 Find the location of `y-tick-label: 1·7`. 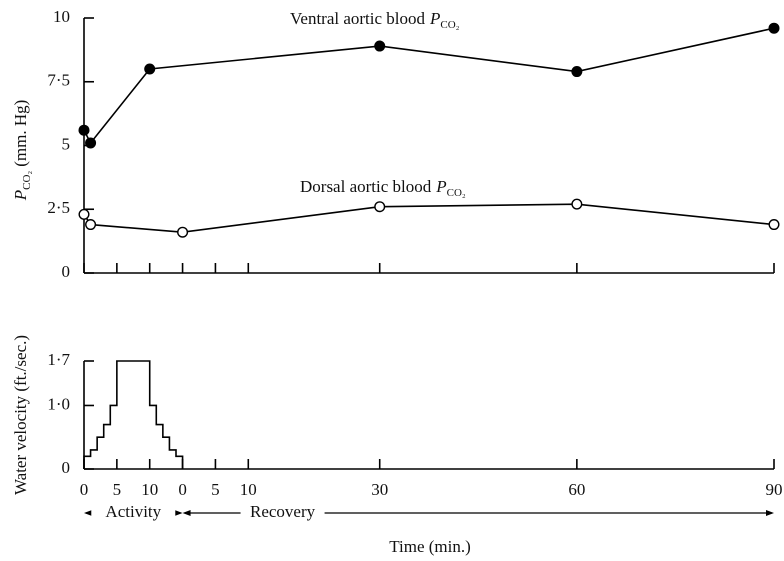

y-tick-label: 1·7 is located at coordinates (58, 359).